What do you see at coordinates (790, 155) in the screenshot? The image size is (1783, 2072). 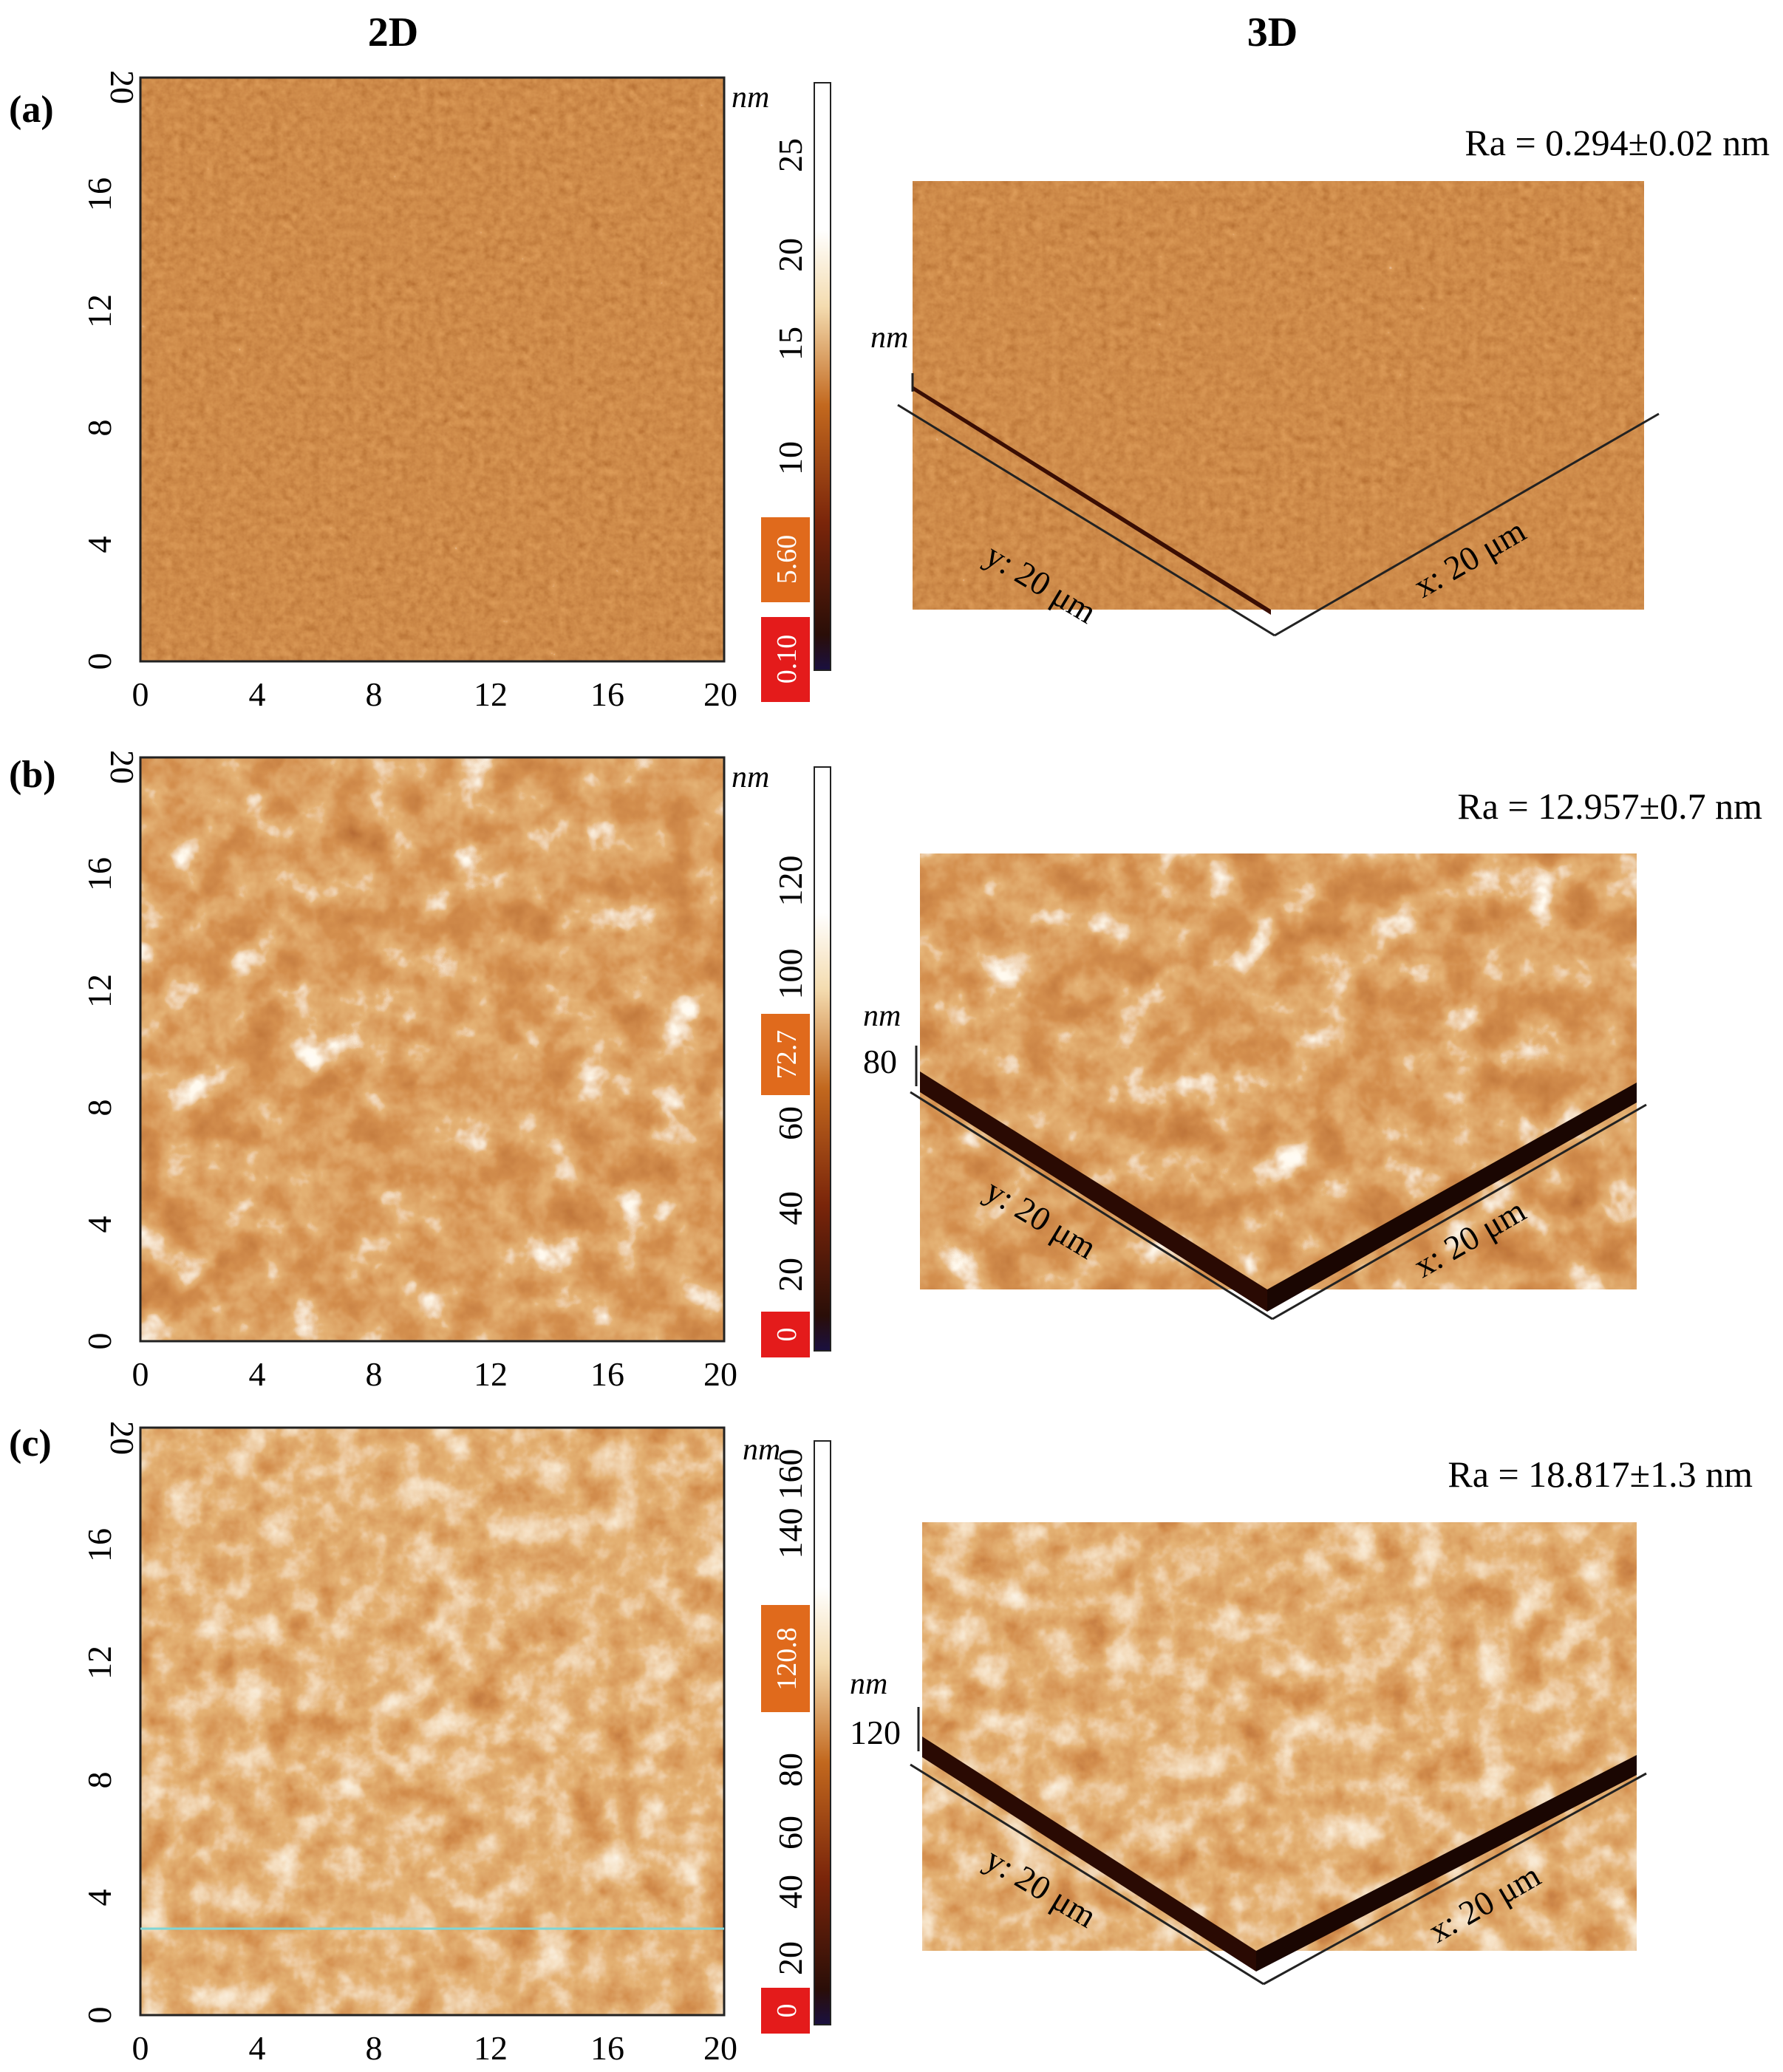 I see `scale-tick: 25` at bounding box center [790, 155].